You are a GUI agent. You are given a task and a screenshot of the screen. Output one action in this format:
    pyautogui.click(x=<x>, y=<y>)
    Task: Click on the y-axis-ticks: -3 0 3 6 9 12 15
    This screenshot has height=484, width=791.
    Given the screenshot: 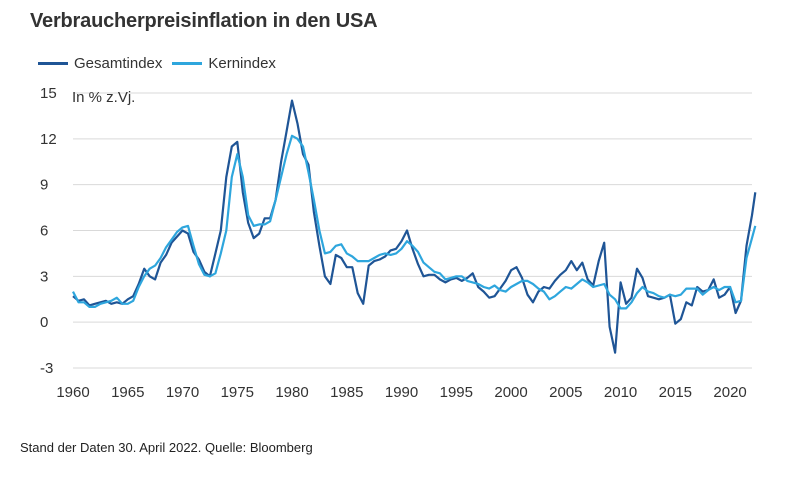 What is the action you would take?
    pyautogui.click(x=48, y=231)
    